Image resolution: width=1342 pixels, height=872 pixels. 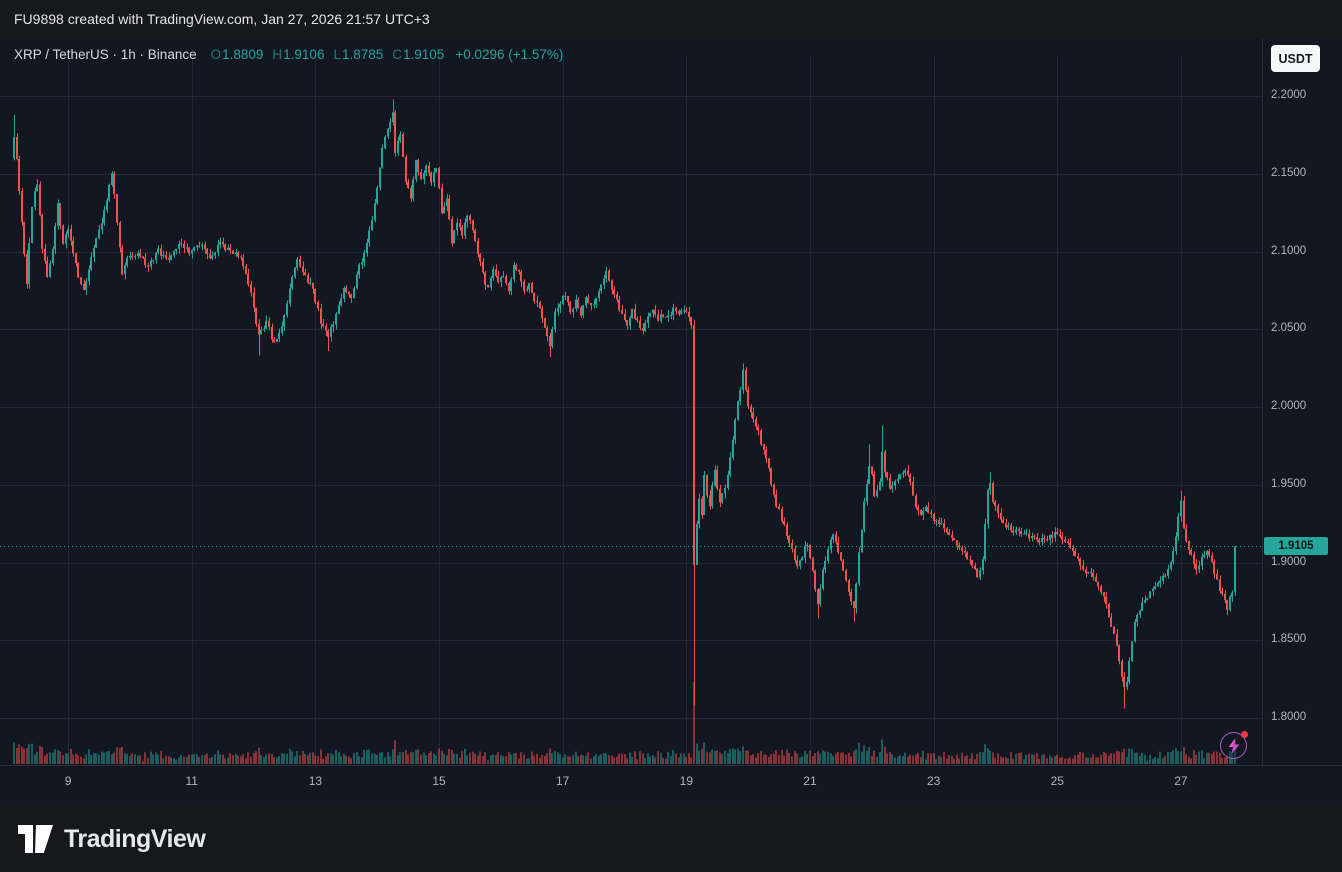 What do you see at coordinates (1289, 406) in the screenshot?
I see `price-tick-label: 2.0000` at bounding box center [1289, 406].